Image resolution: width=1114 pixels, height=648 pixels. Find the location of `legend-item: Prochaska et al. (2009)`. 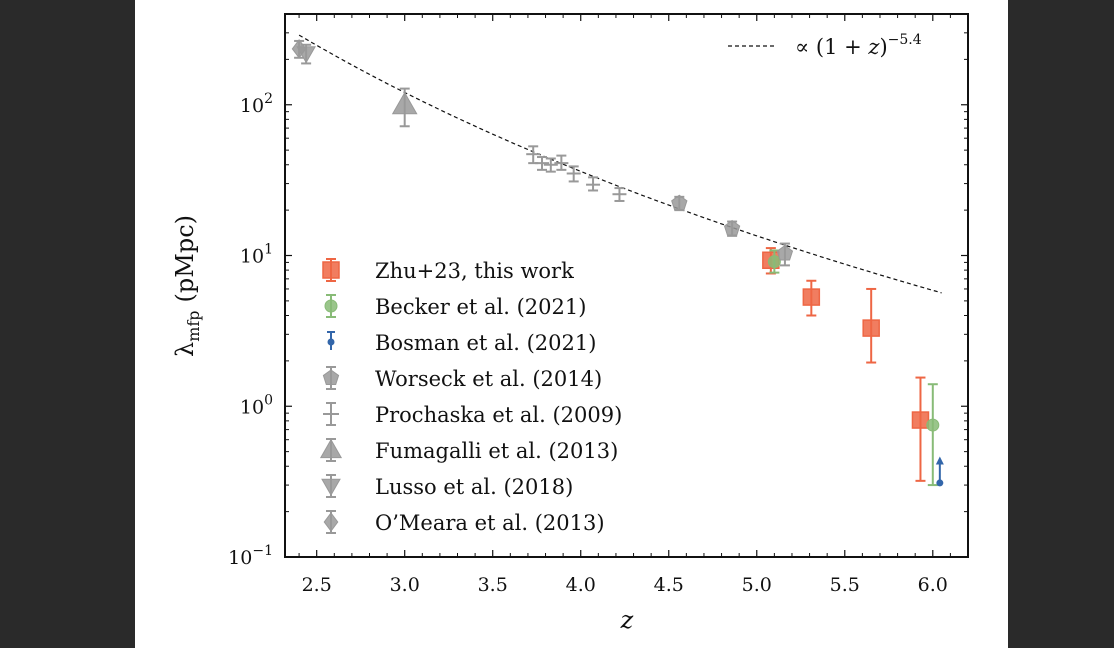

legend-item: Prochaska et al. (2009) is located at coordinates (472, 414).